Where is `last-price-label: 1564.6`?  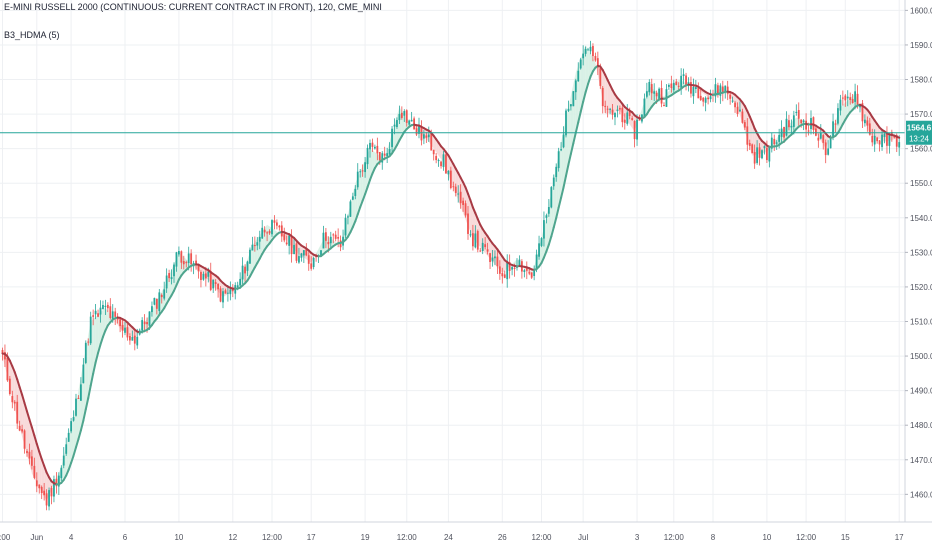 last-price-label: 1564.6 is located at coordinates (919, 128).